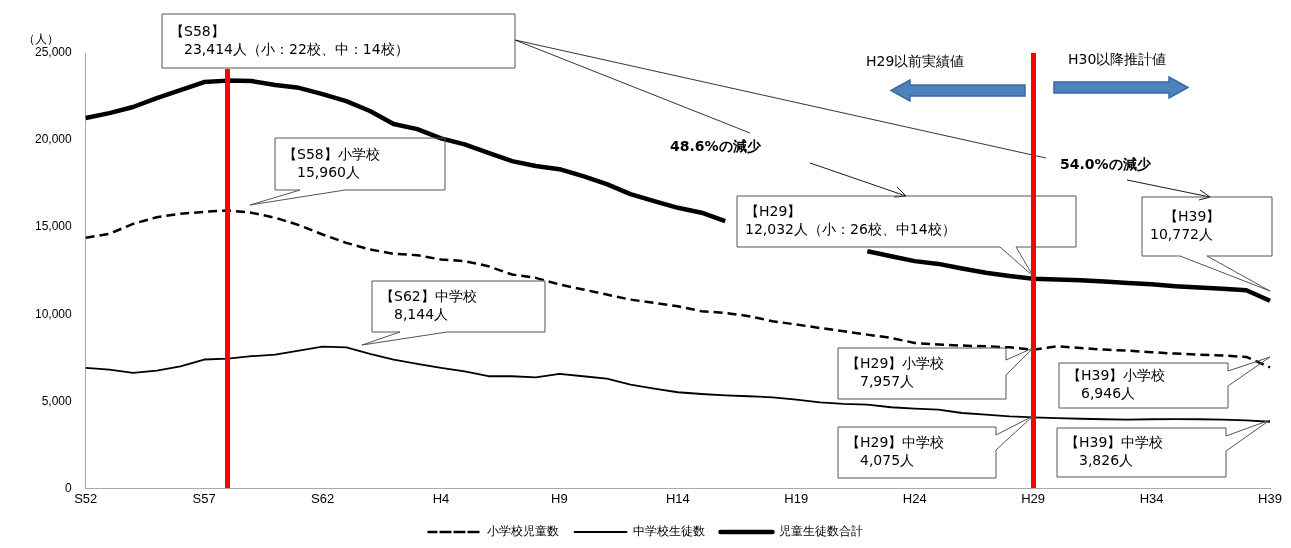 This screenshot has width=1291, height=548. What do you see at coordinates (441, 498) in the screenshot?
I see `x-tick-label: H4` at bounding box center [441, 498].